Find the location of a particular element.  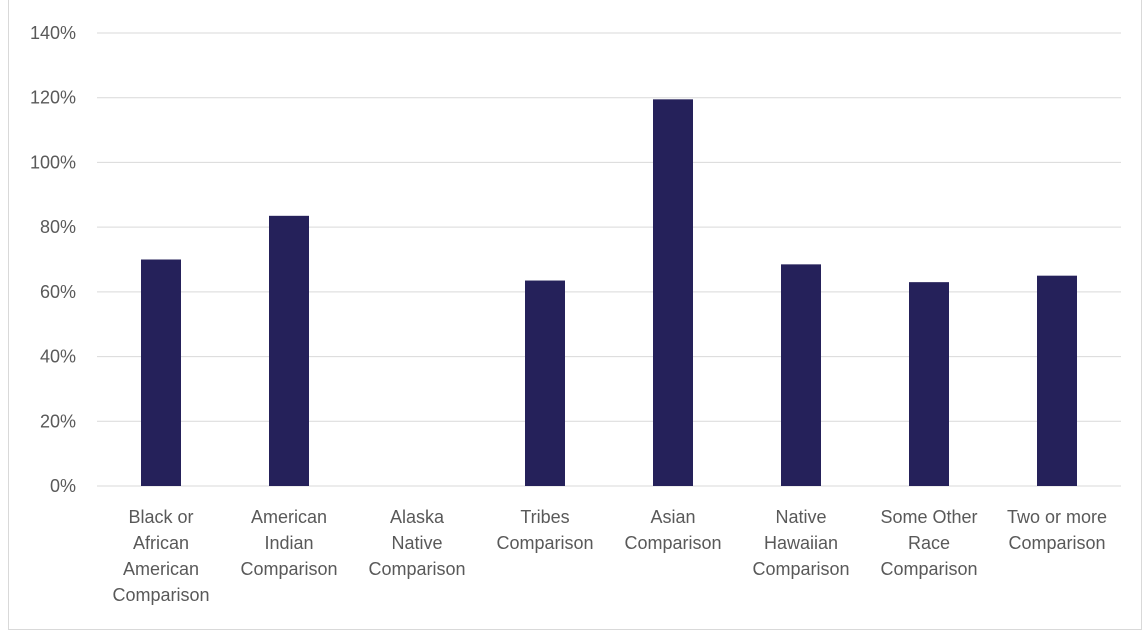

x-tick-label: Black or African American Comparison is located at coordinates (160, 556).